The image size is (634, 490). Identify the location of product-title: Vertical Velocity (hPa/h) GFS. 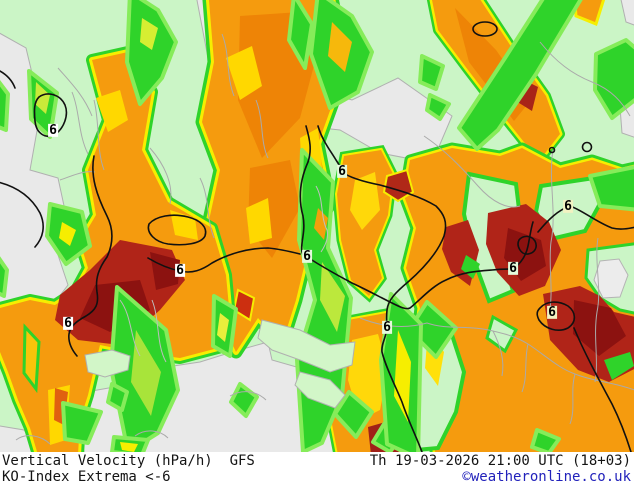
(128, 461).